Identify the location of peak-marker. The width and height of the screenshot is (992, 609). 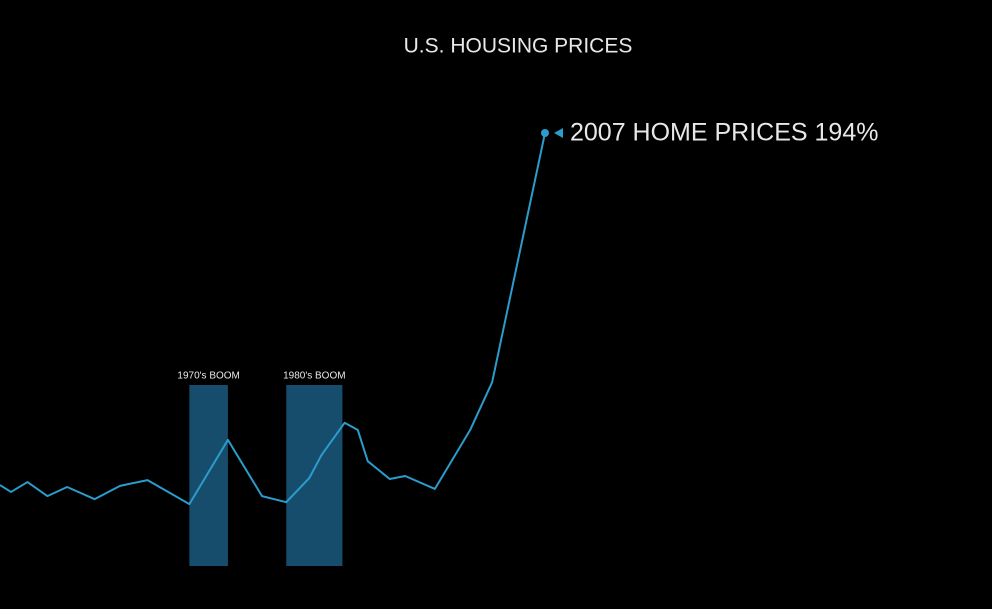
(545, 133).